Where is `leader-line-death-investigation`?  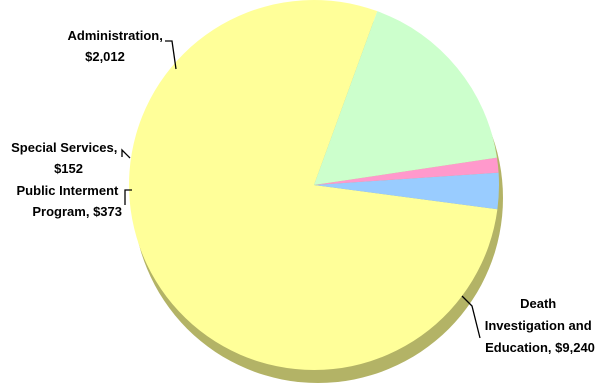
leader-line-death-investigation is located at coordinates (471, 317).